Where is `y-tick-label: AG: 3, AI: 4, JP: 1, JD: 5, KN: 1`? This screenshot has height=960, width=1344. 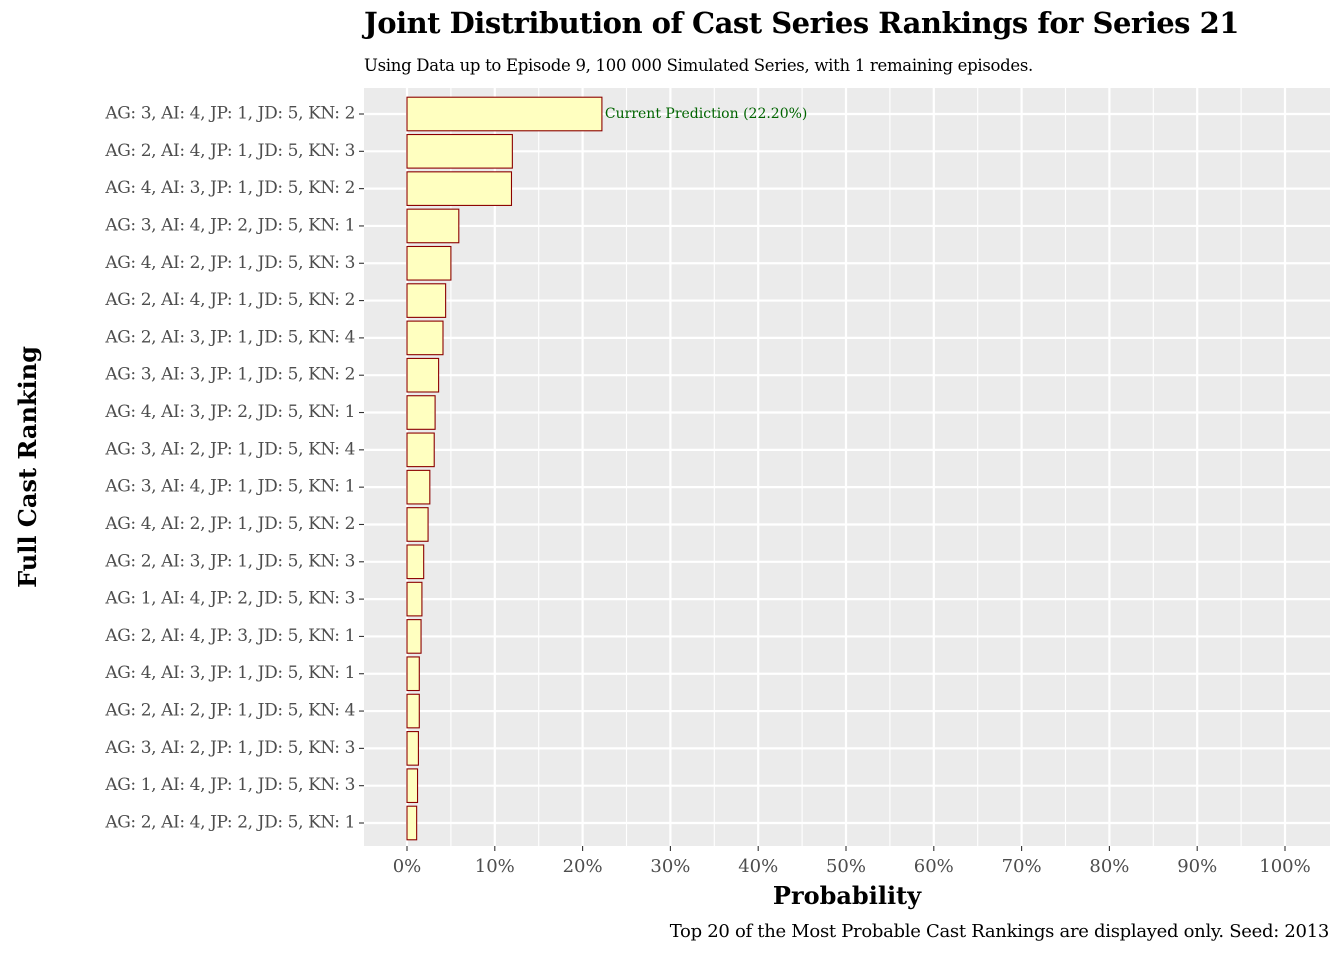 y-tick-label: AG: 3, AI: 4, JP: 1, JD: 5, KN: 1 is located at coordinates (229, 487).